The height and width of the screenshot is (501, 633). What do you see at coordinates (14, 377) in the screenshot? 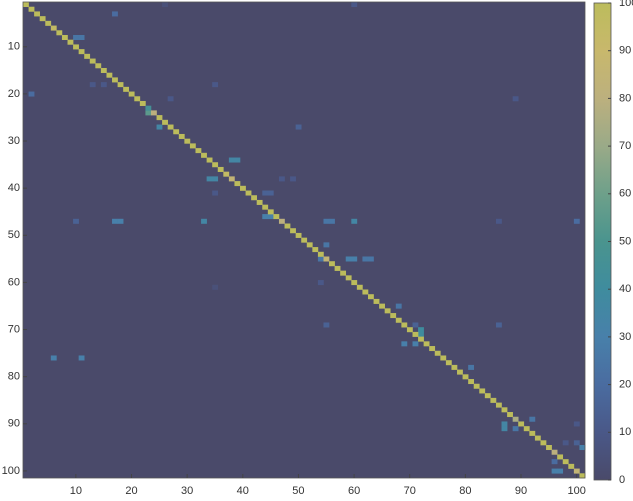
I see `y-tick-label: 80` at bounding box center [14, 377].